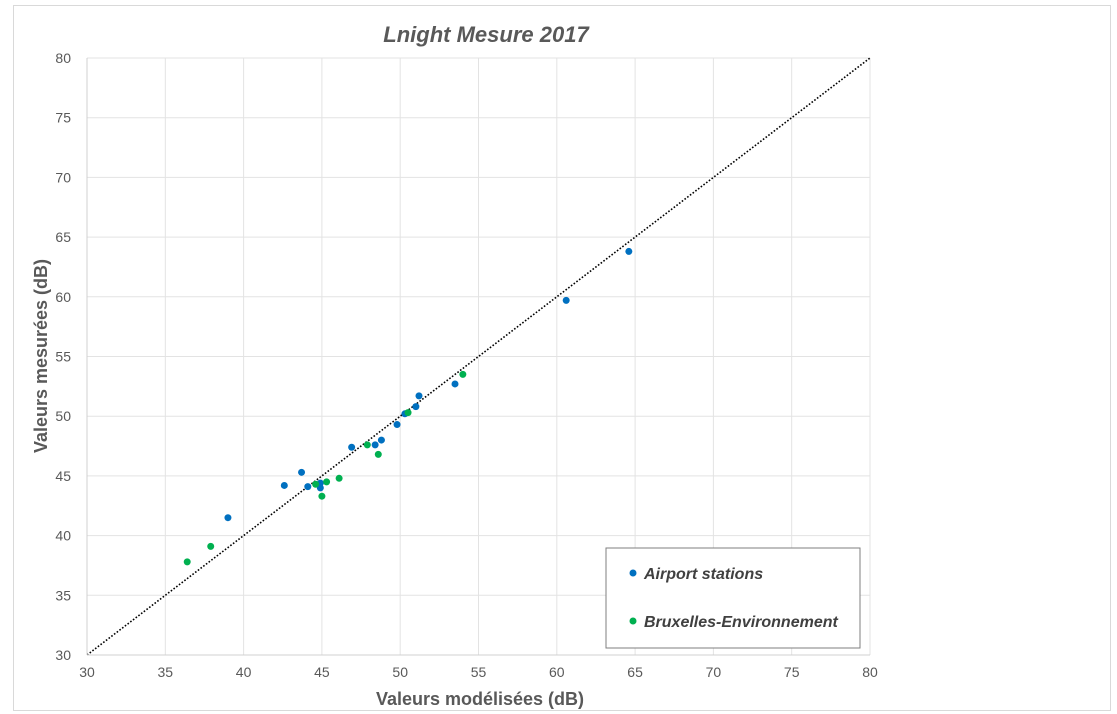  Describe the element at coordinates (741, 622) in the screenshot. I see `legend-label-bruxelles-environnement: Bruxelles-Environnement` at that location.